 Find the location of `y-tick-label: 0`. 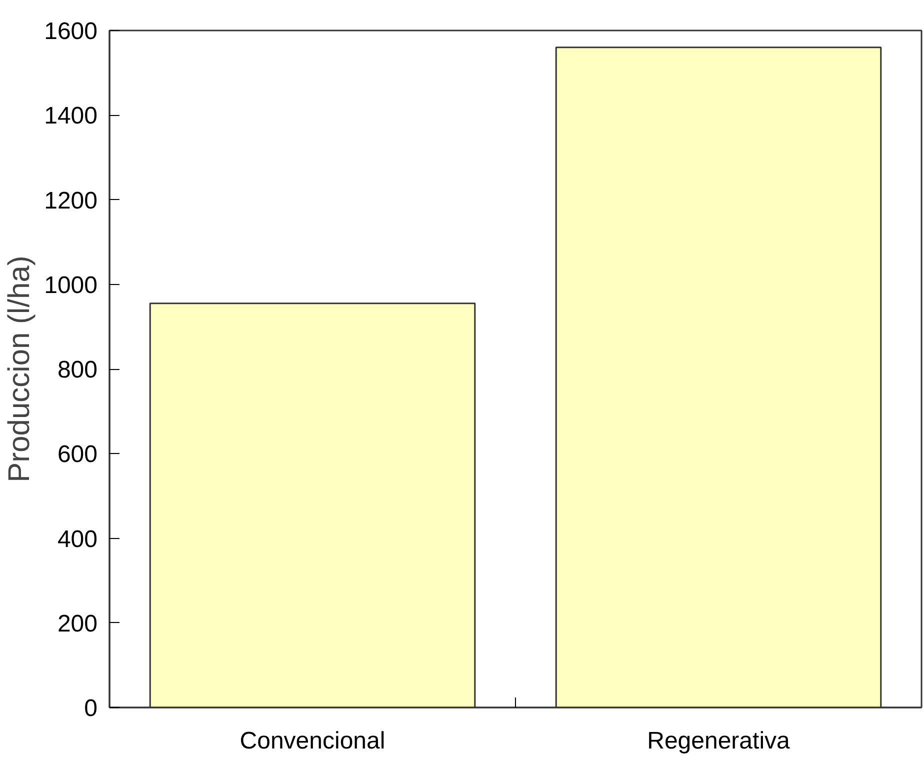

y-tick-label: 0 is located at coordinates (91, 708).